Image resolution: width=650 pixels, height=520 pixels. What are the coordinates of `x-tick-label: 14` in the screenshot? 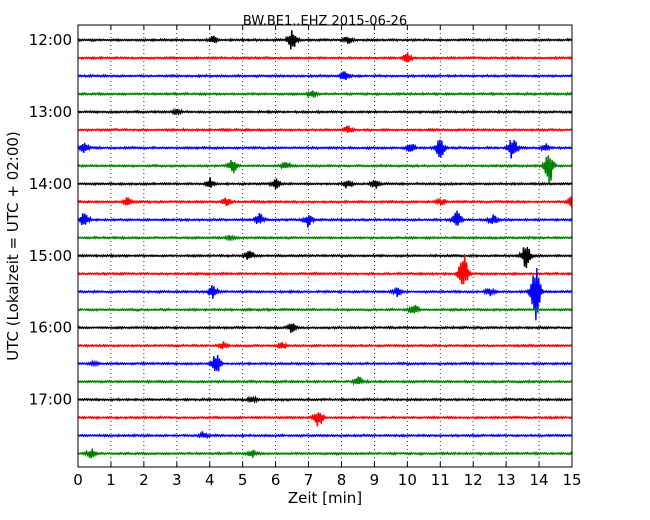 It's located at (539, 480).